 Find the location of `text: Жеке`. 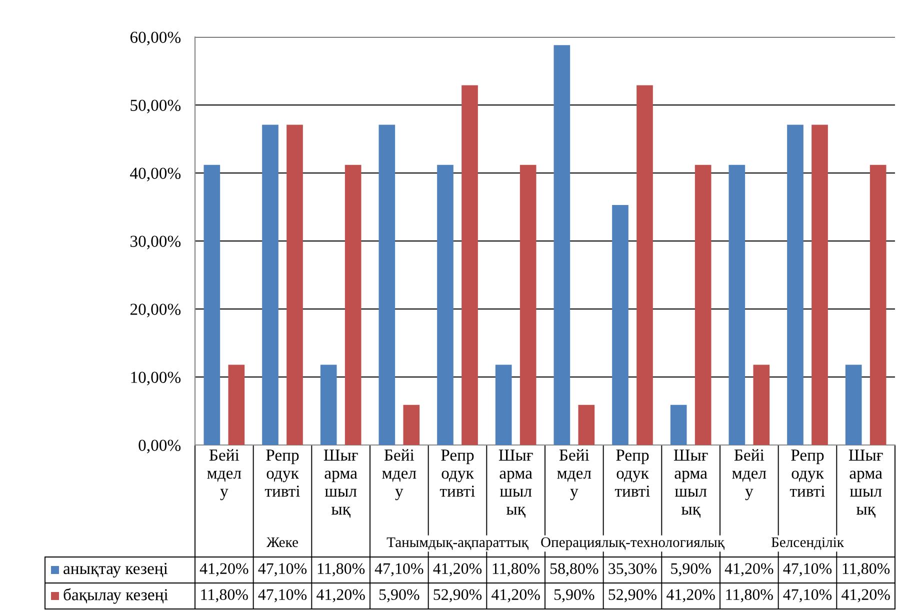

text: Жеке is located at coordinates (282, 542).